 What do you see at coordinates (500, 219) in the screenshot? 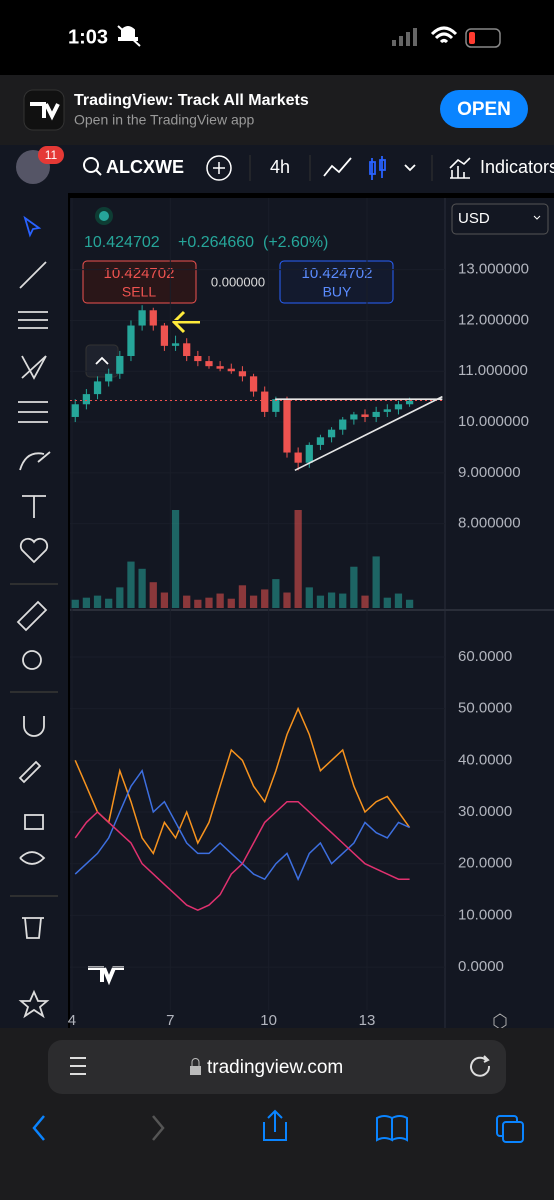
I see `currency-select` at bounding box center [500, 219].